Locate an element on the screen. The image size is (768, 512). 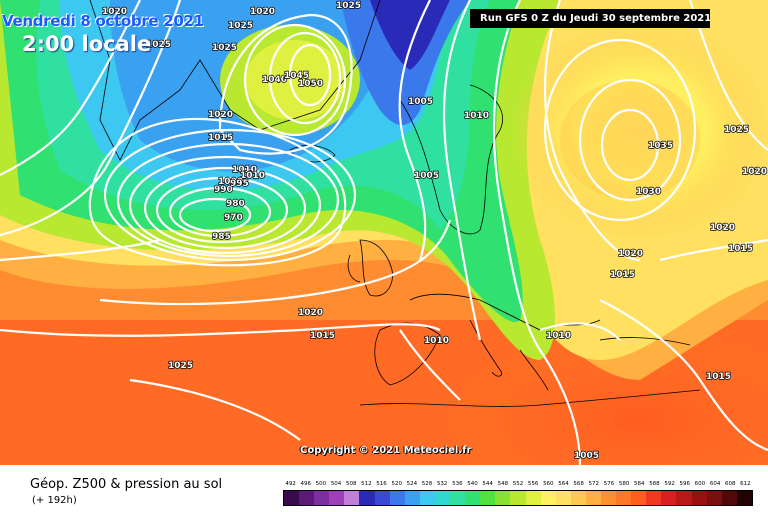
color-scale-bar is located at coordinates (518, 498).